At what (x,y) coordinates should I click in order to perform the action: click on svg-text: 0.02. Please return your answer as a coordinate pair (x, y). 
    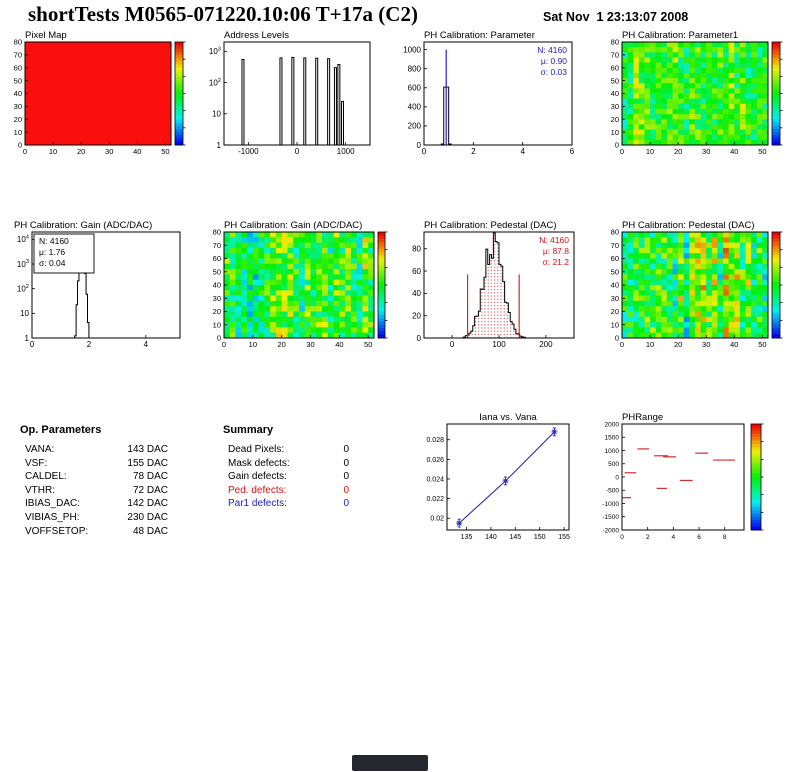
    Looking at the image, I should click on (437, 519).